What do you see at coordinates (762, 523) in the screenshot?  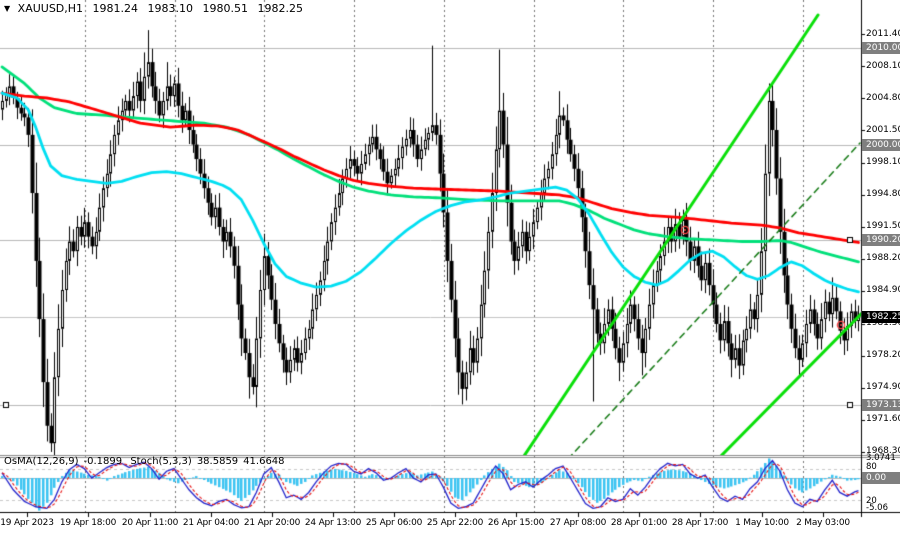 I see `time-tick-label: 1 May 10:00` at bounding box center [762, 523].